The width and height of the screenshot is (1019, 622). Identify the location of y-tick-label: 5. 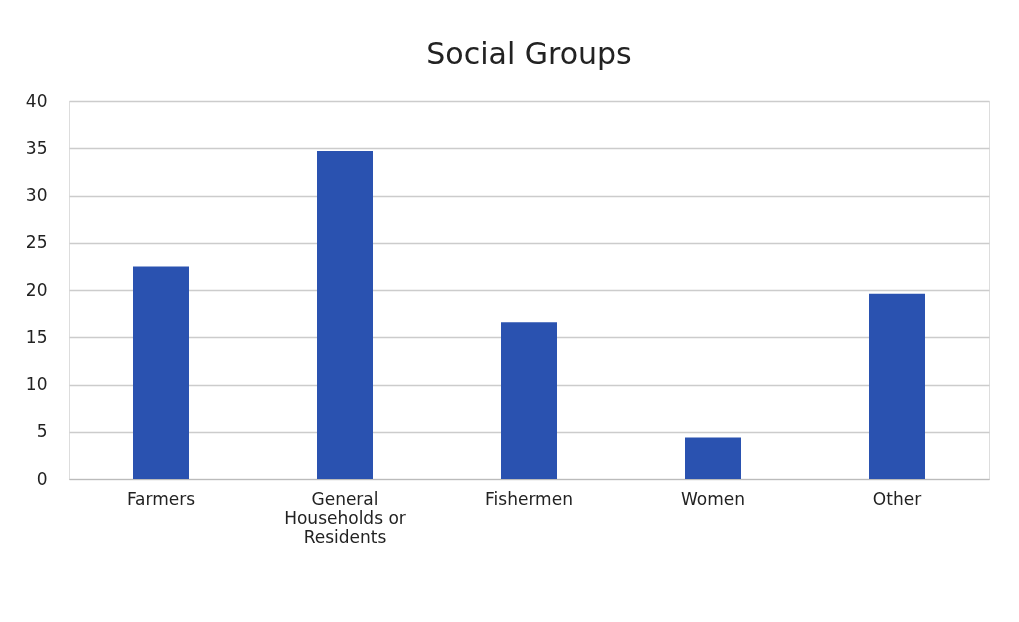
(42, 431).